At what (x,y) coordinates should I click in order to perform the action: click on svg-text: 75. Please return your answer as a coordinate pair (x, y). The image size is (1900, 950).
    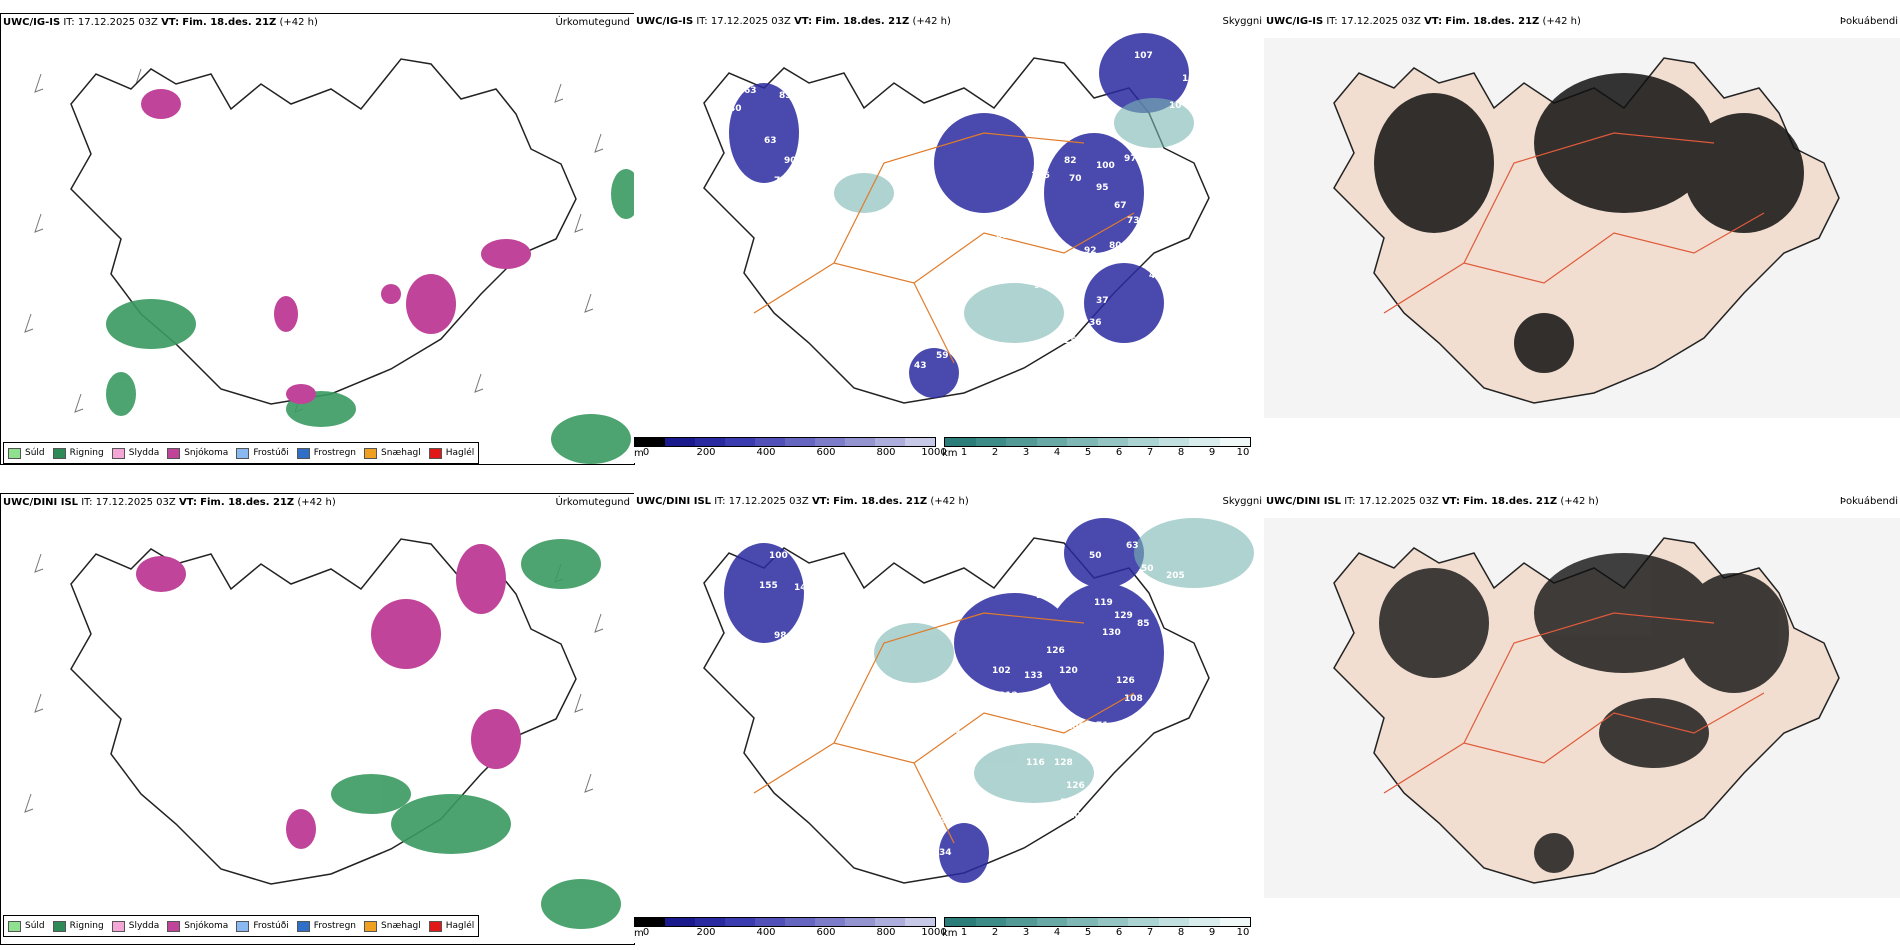
    Looking at the image, I should click on (780, 181).